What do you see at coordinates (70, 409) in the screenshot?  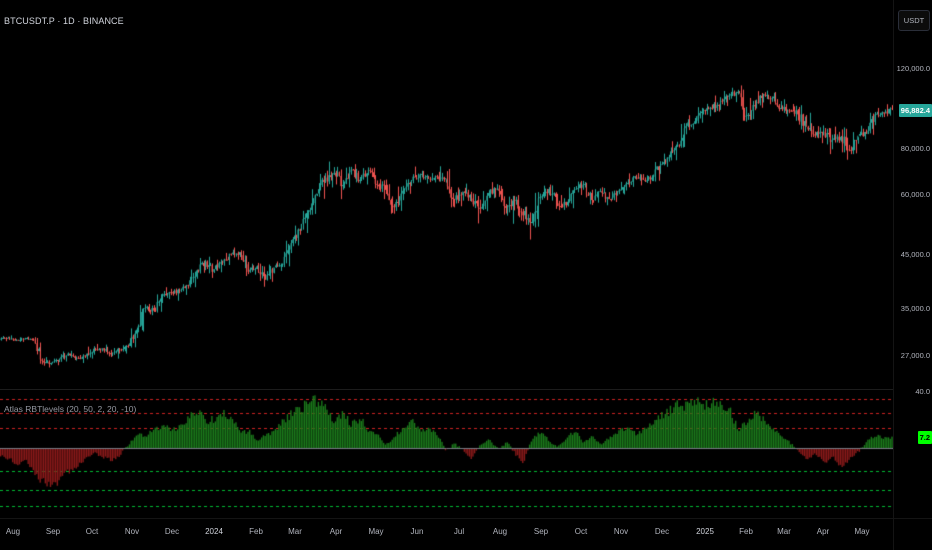 I see `indicator-legend: Atlas RBTlevels (20, 50, 2, 20, -10)` at bounding box center [70, 409].